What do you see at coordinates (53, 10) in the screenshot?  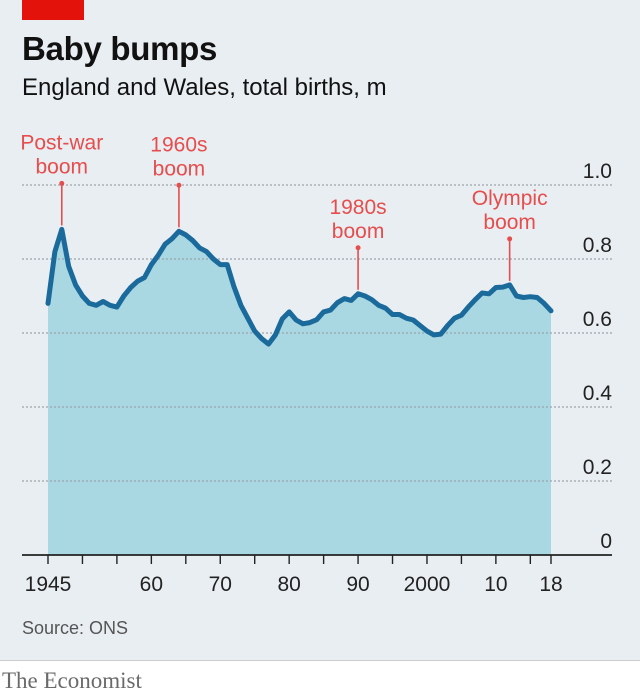 I see `brand-tag` at bounding box center [53, 10].